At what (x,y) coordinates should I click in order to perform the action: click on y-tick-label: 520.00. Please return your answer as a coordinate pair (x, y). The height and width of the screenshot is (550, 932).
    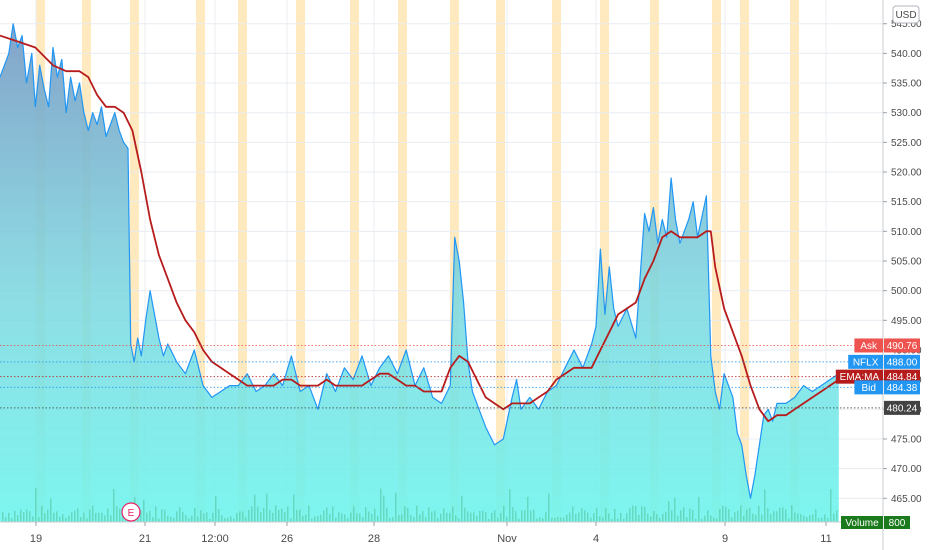
    Looking at the image, I should click on (906, 173).